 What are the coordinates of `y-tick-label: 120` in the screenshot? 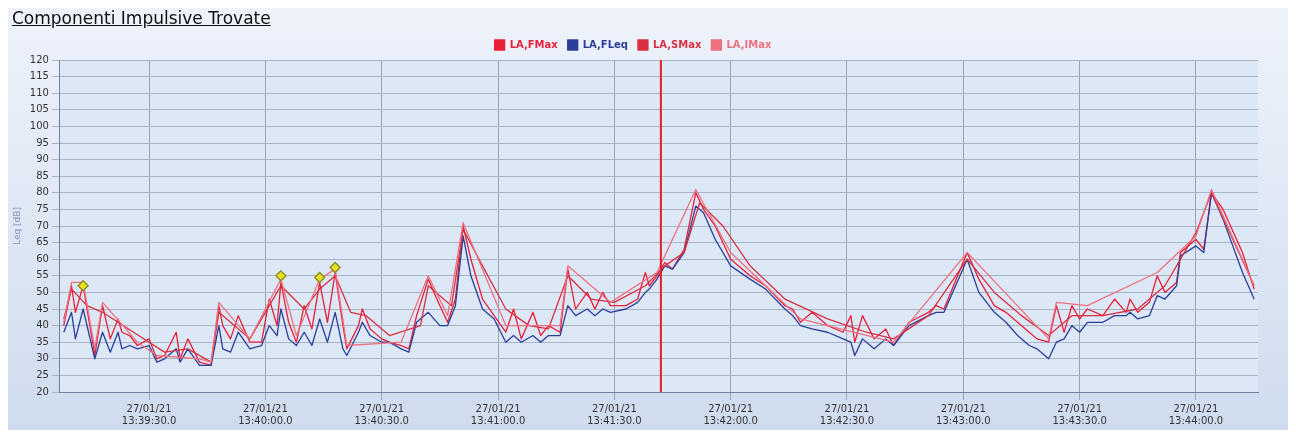 It's located at (39, 59).